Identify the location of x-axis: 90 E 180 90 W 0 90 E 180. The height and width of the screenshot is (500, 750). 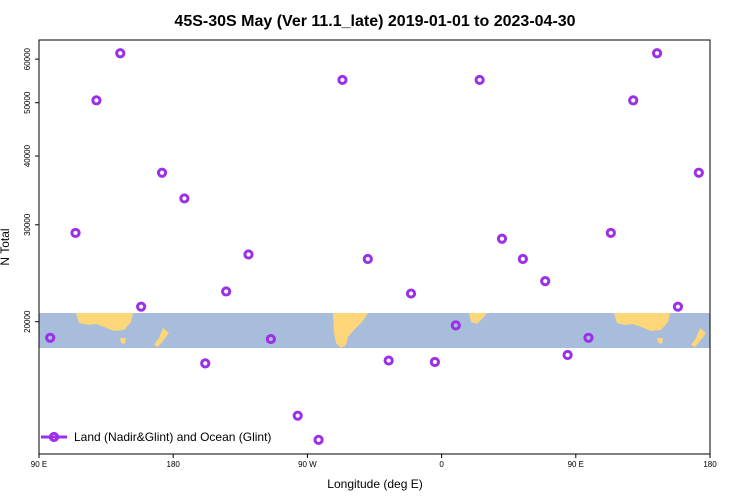
(374, 461).